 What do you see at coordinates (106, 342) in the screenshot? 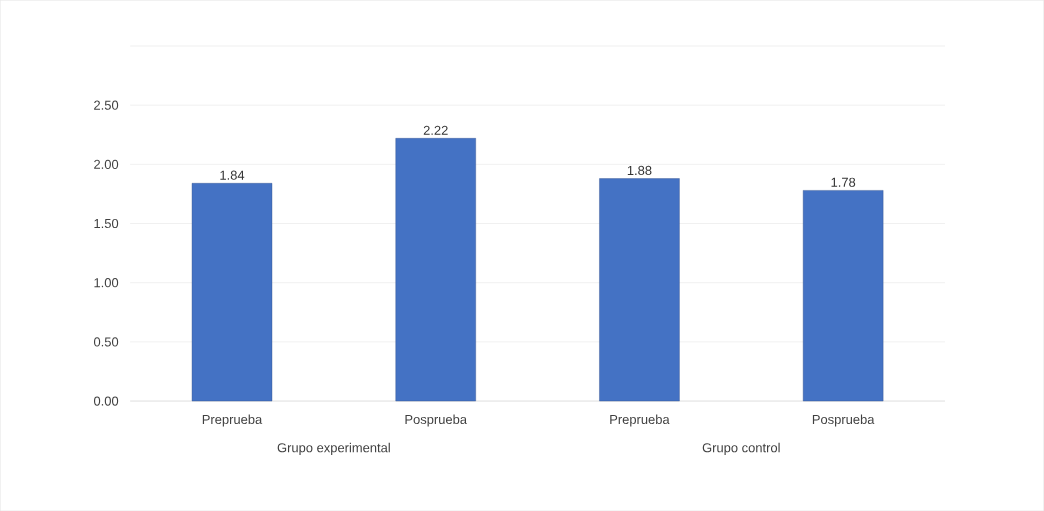
I see `y-tick-label: 0.50` at bounding box center [106, 342].